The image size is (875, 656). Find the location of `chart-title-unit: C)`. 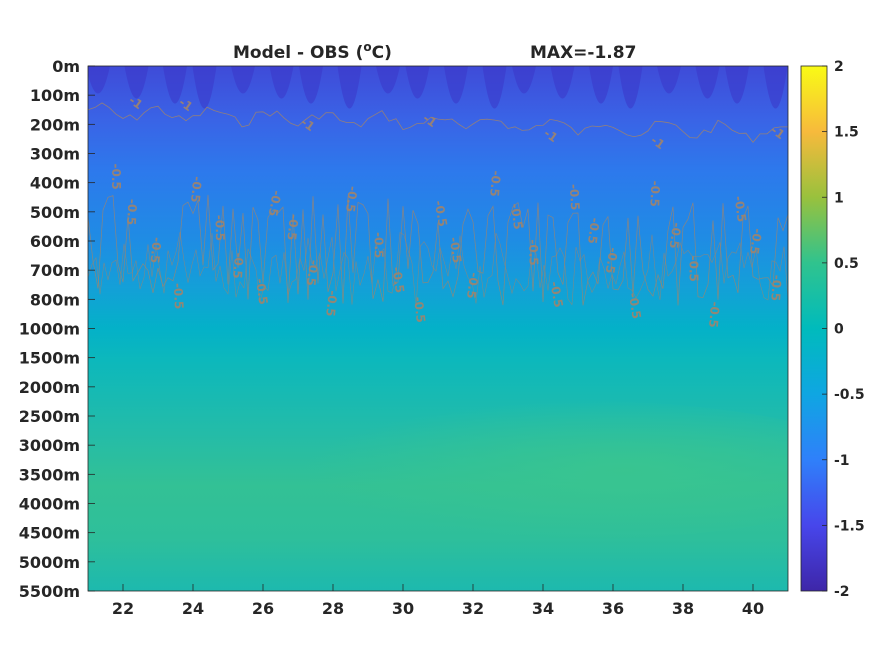

chart-title-unit: C) is located at coordinates (382, 53).